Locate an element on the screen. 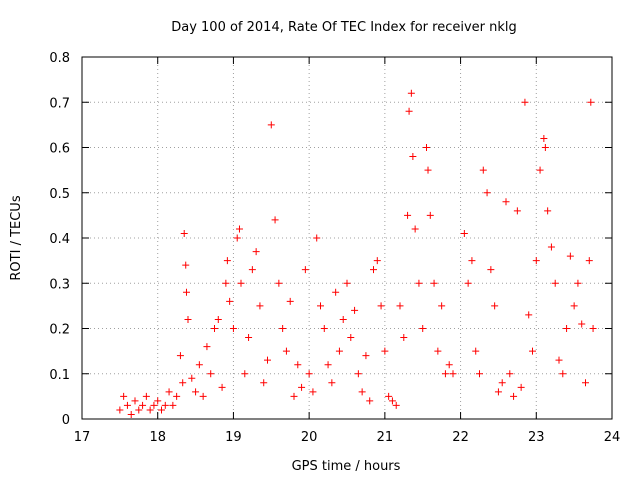 Image resolution: width=640 pixels, height=480 pixels. x-axis-label: GPS time / hours is located at coordinates (346, 466).